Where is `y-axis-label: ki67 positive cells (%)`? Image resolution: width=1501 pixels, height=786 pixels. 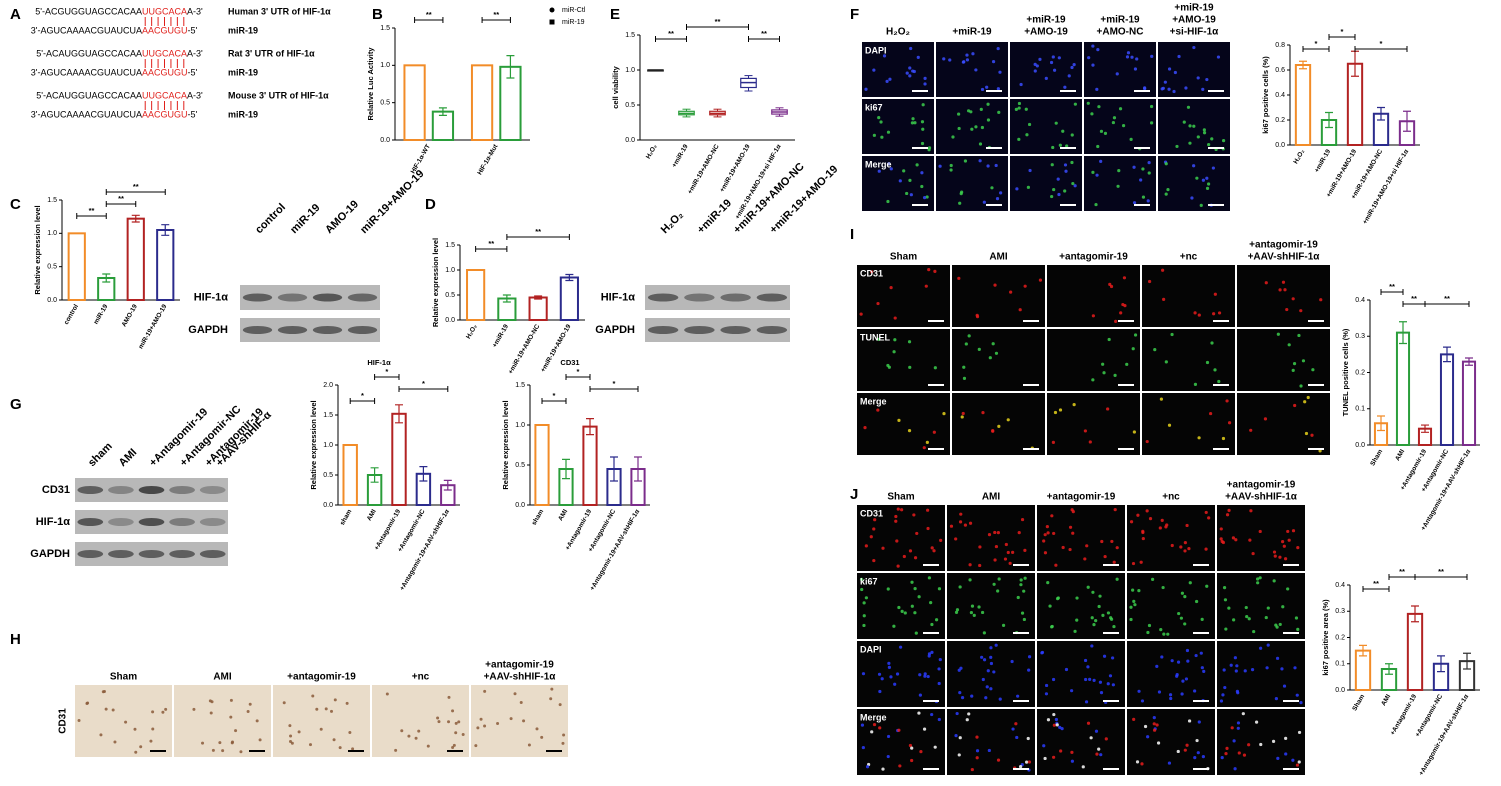 y-axis-label: ki67 positive cells (%) is located at coordinates (1265, 95).